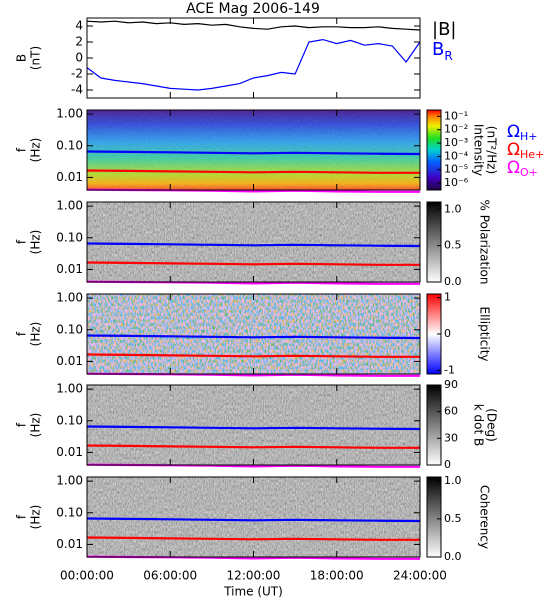  What do you see at coordinates (253, 592) in the screenshot?
I see `x-axis-label: Time (UT)` at bounding box center [253, 592].